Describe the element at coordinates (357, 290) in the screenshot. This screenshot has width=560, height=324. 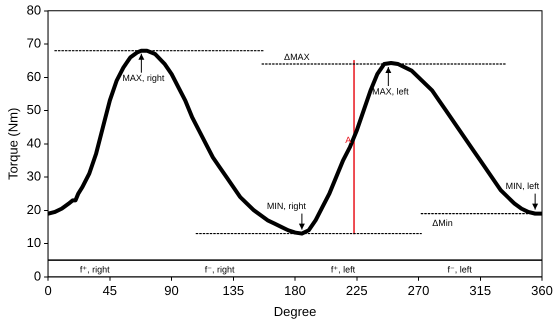
I see `x-tick-label: 225` at that location.